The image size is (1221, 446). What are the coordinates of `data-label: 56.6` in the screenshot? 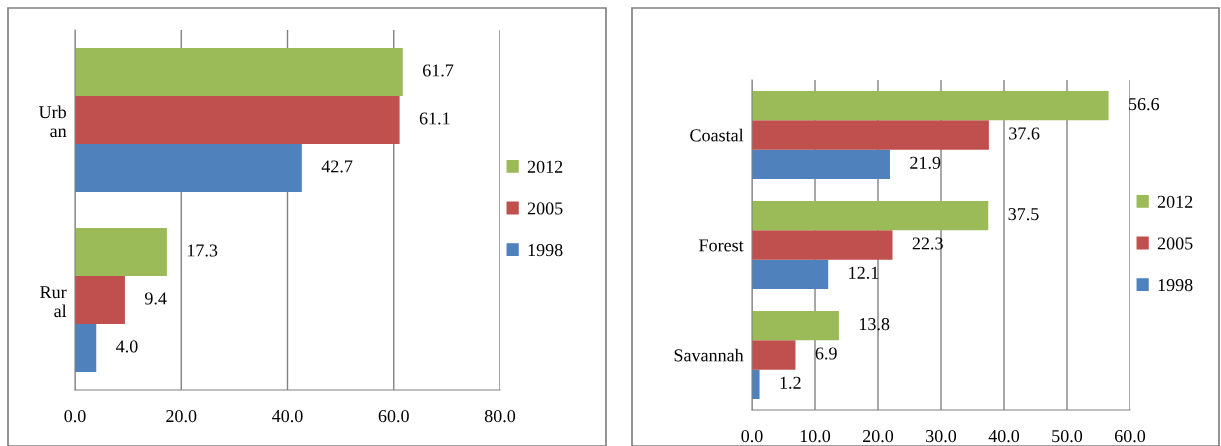 It's located at (1144, 104).